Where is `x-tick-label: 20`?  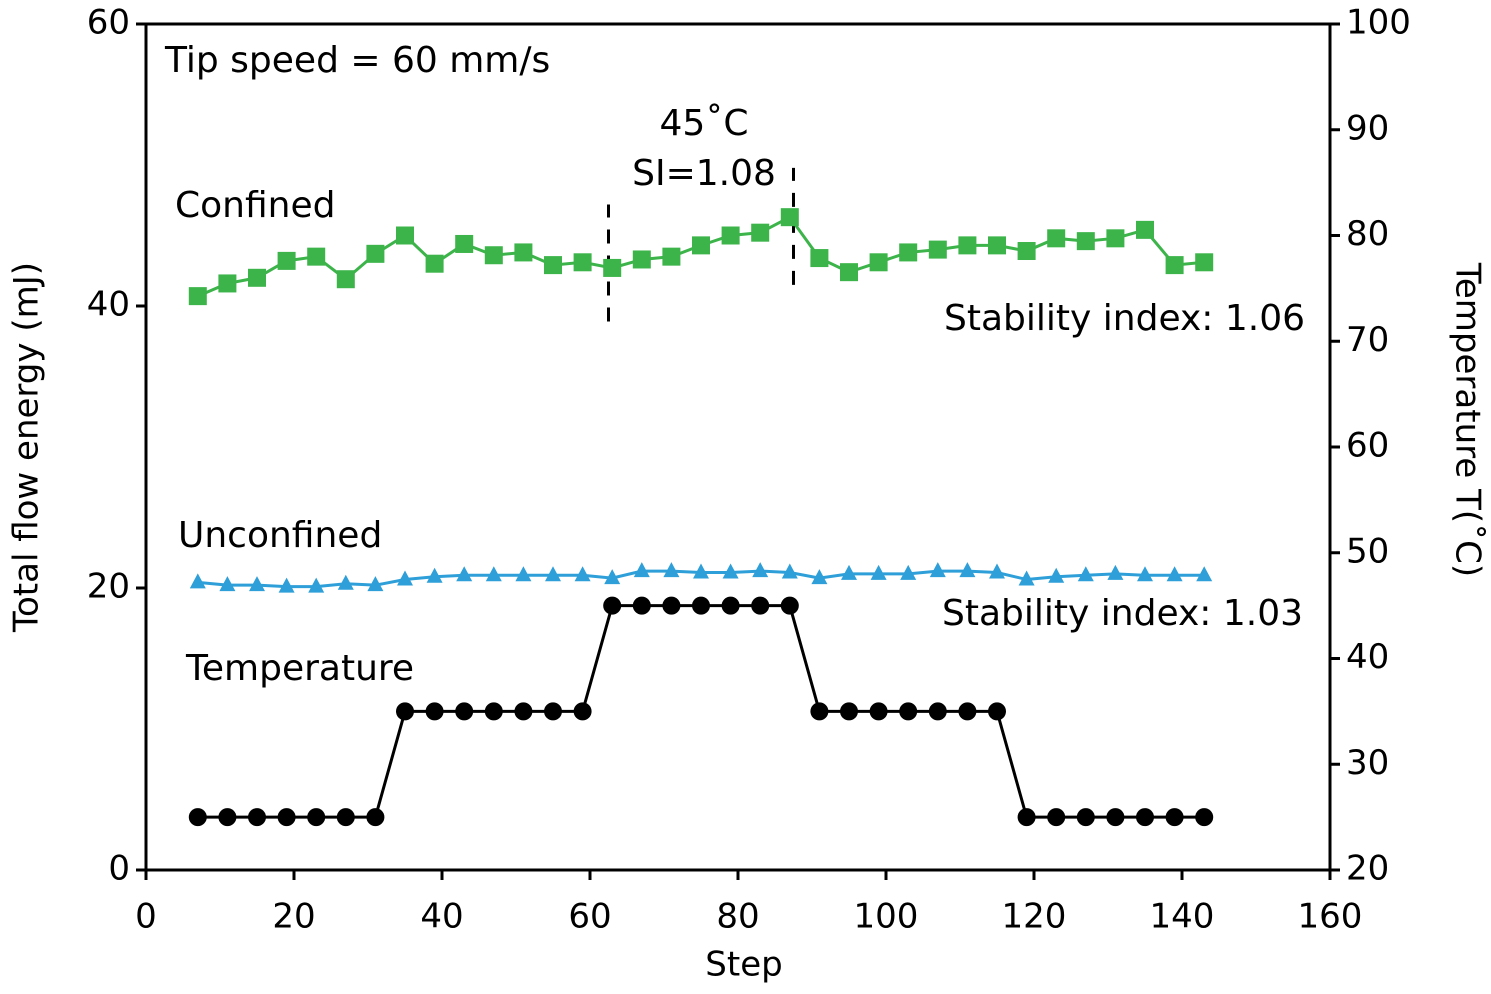
x-tick-label: 20 is located at coordinates (293, 917).